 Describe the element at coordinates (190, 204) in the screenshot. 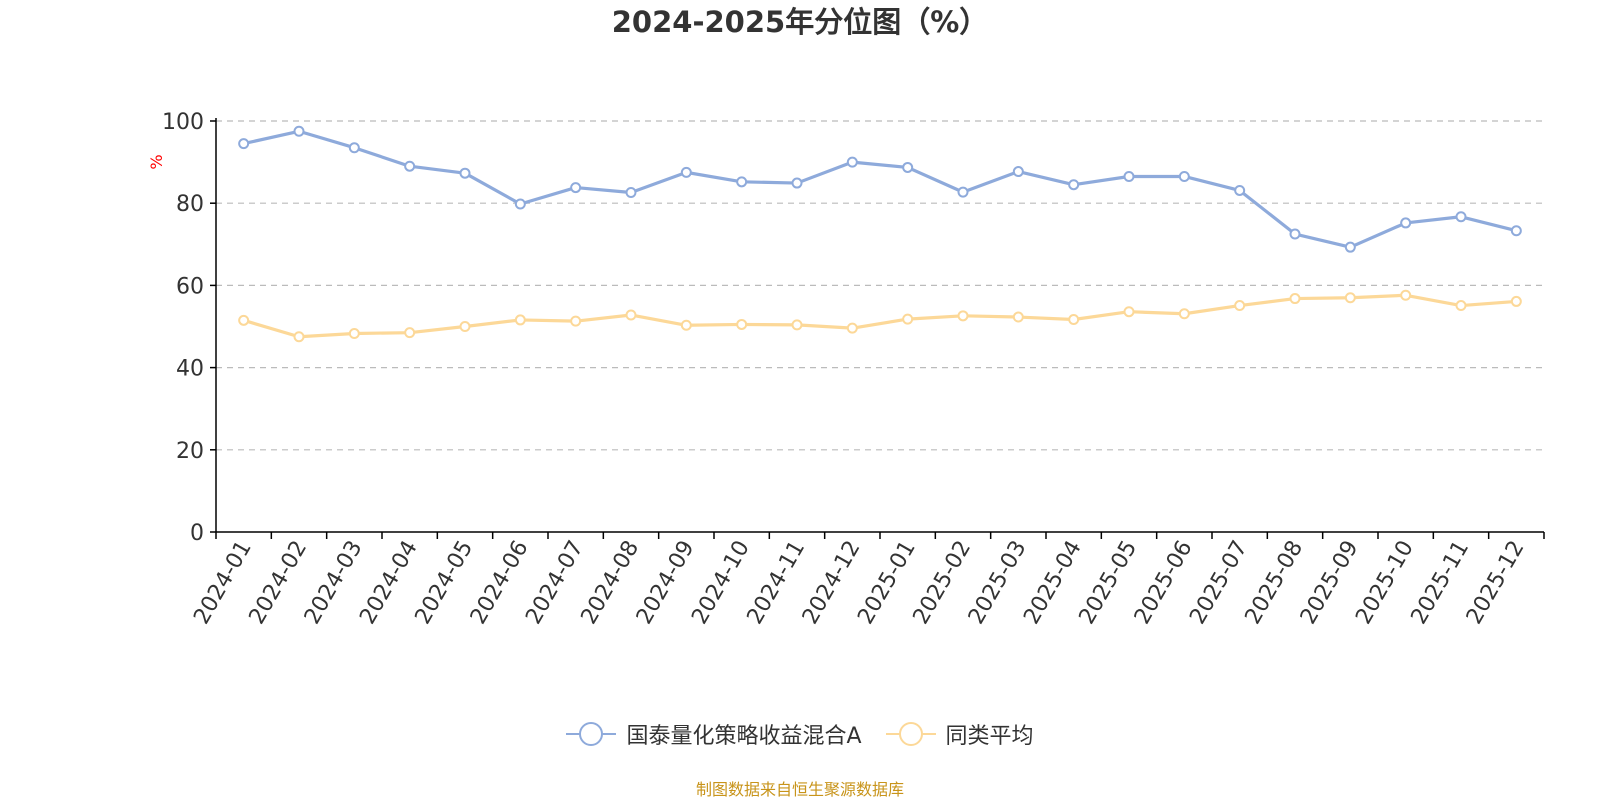

I see `y-tick-label: 80` at that location.